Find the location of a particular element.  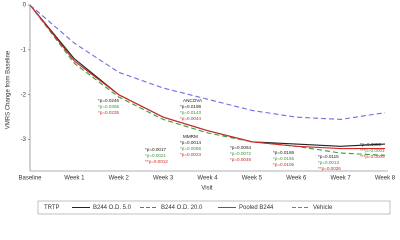

annotation: *p=0.0064 is located at coordinates (241, 147).